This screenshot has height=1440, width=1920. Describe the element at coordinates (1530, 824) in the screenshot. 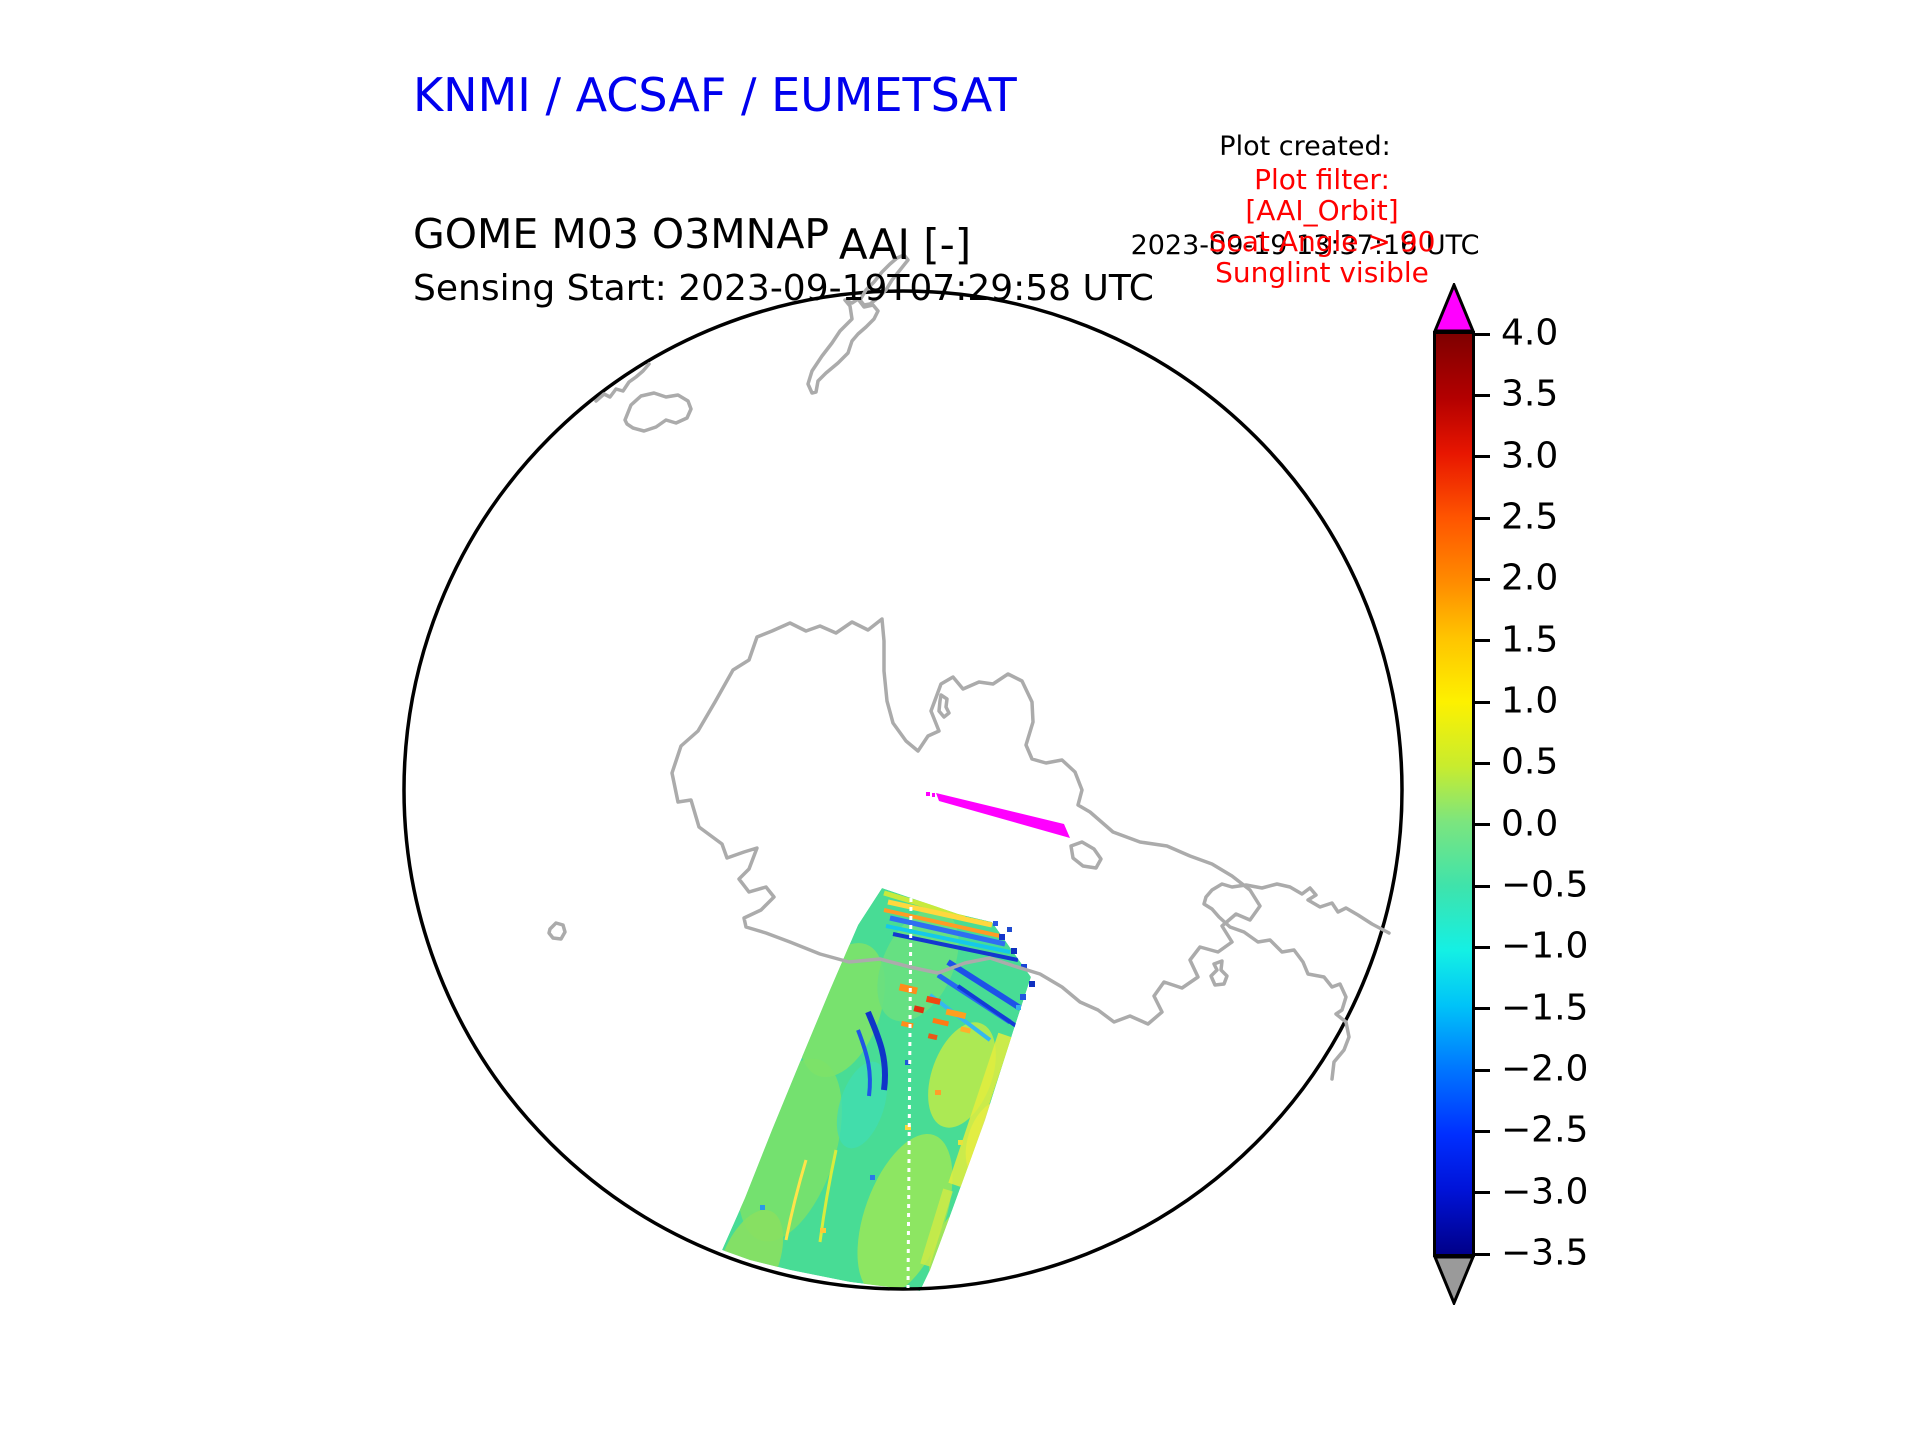

I see `colorbar-tick-label: 0.0` at that location.